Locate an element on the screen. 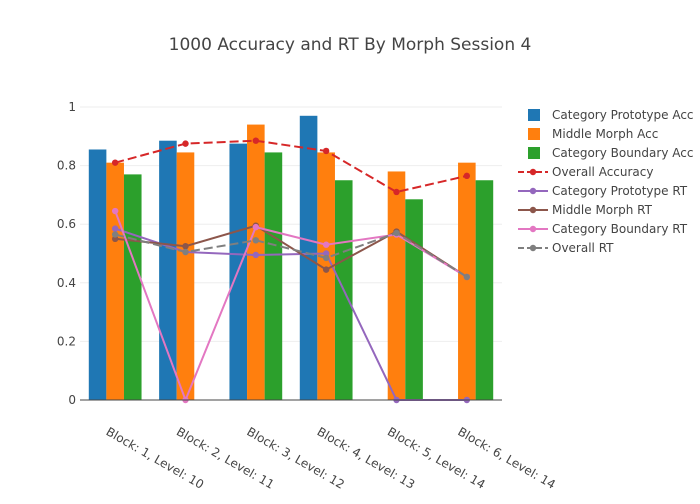 Image resolution: width=700 pixels, height=504 pixels. legend-label: Category Prototype RT is located at coordinates (620, 191).